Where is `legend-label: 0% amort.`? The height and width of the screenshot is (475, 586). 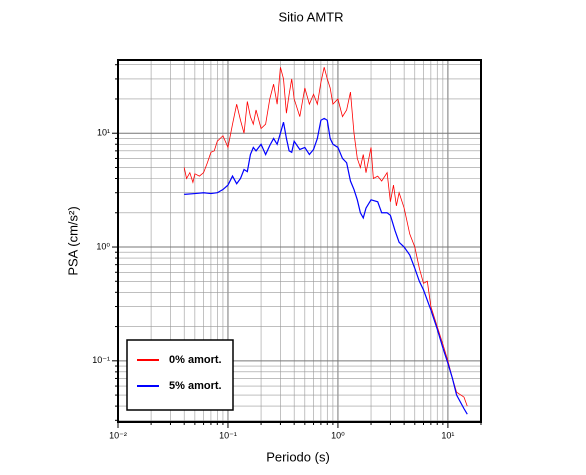
legend-label: 0% amort. is located at coordinates (195, 360).